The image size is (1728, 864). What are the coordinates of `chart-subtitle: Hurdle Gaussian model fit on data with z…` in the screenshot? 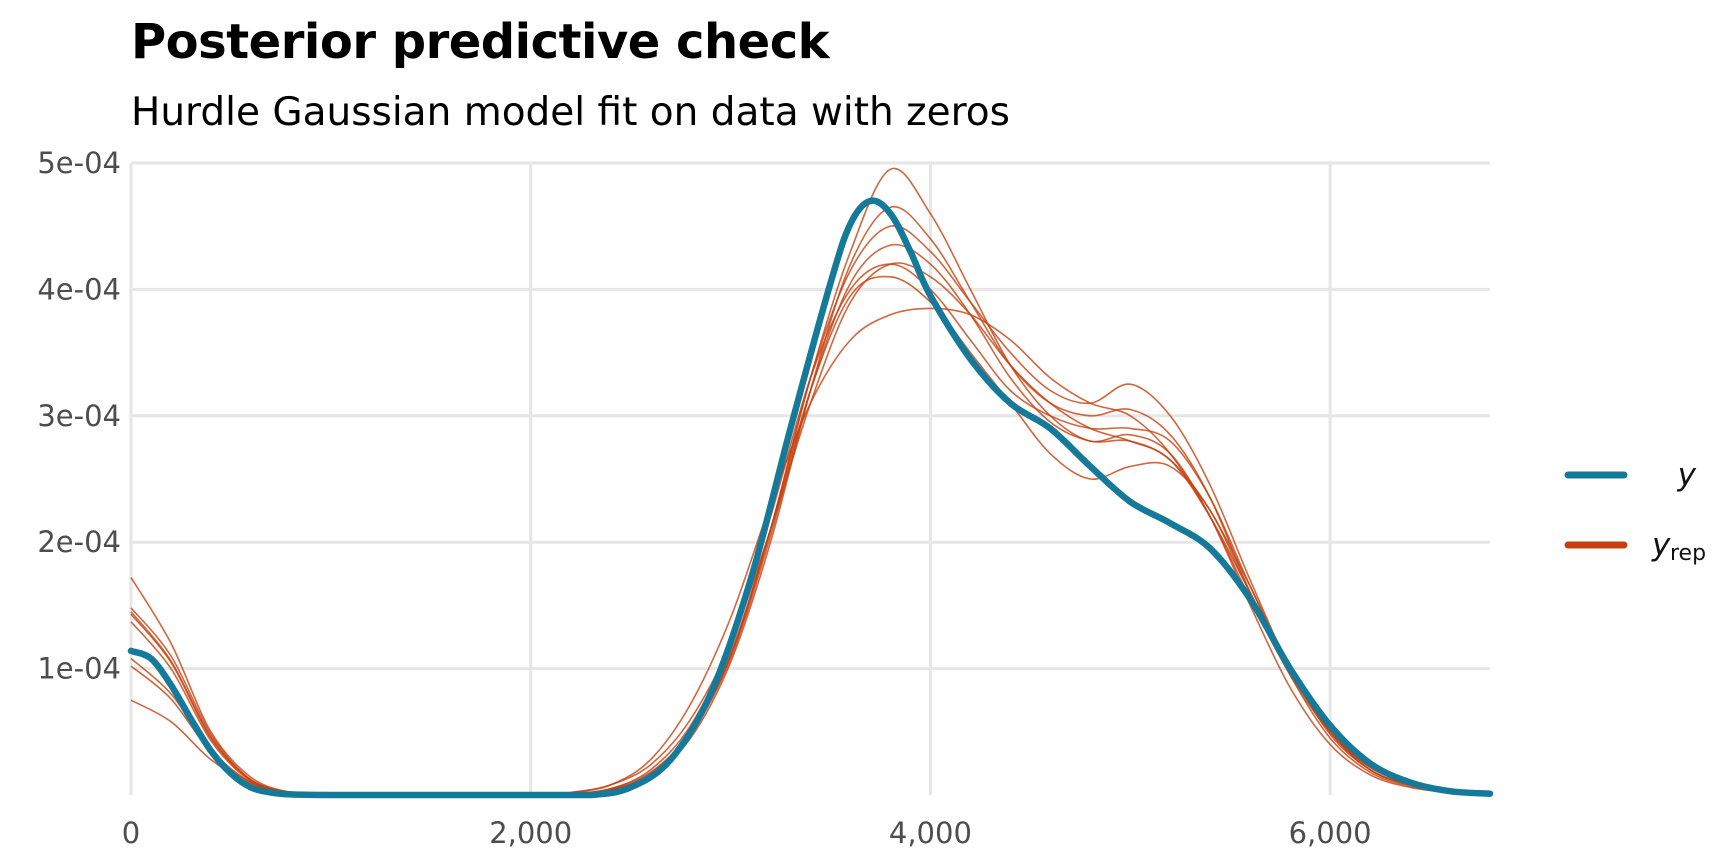 It's located at (570, 112).